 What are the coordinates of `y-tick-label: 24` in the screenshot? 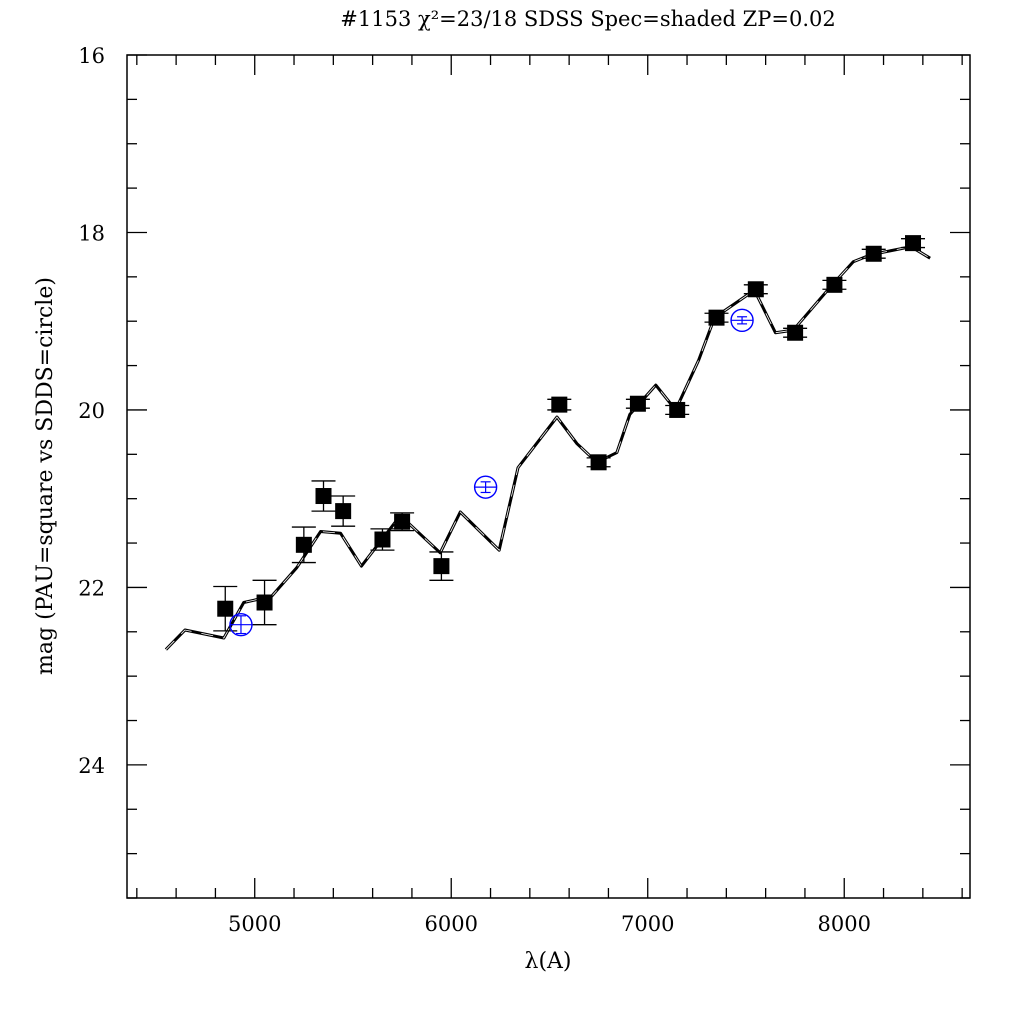 It's located at (91, 766).